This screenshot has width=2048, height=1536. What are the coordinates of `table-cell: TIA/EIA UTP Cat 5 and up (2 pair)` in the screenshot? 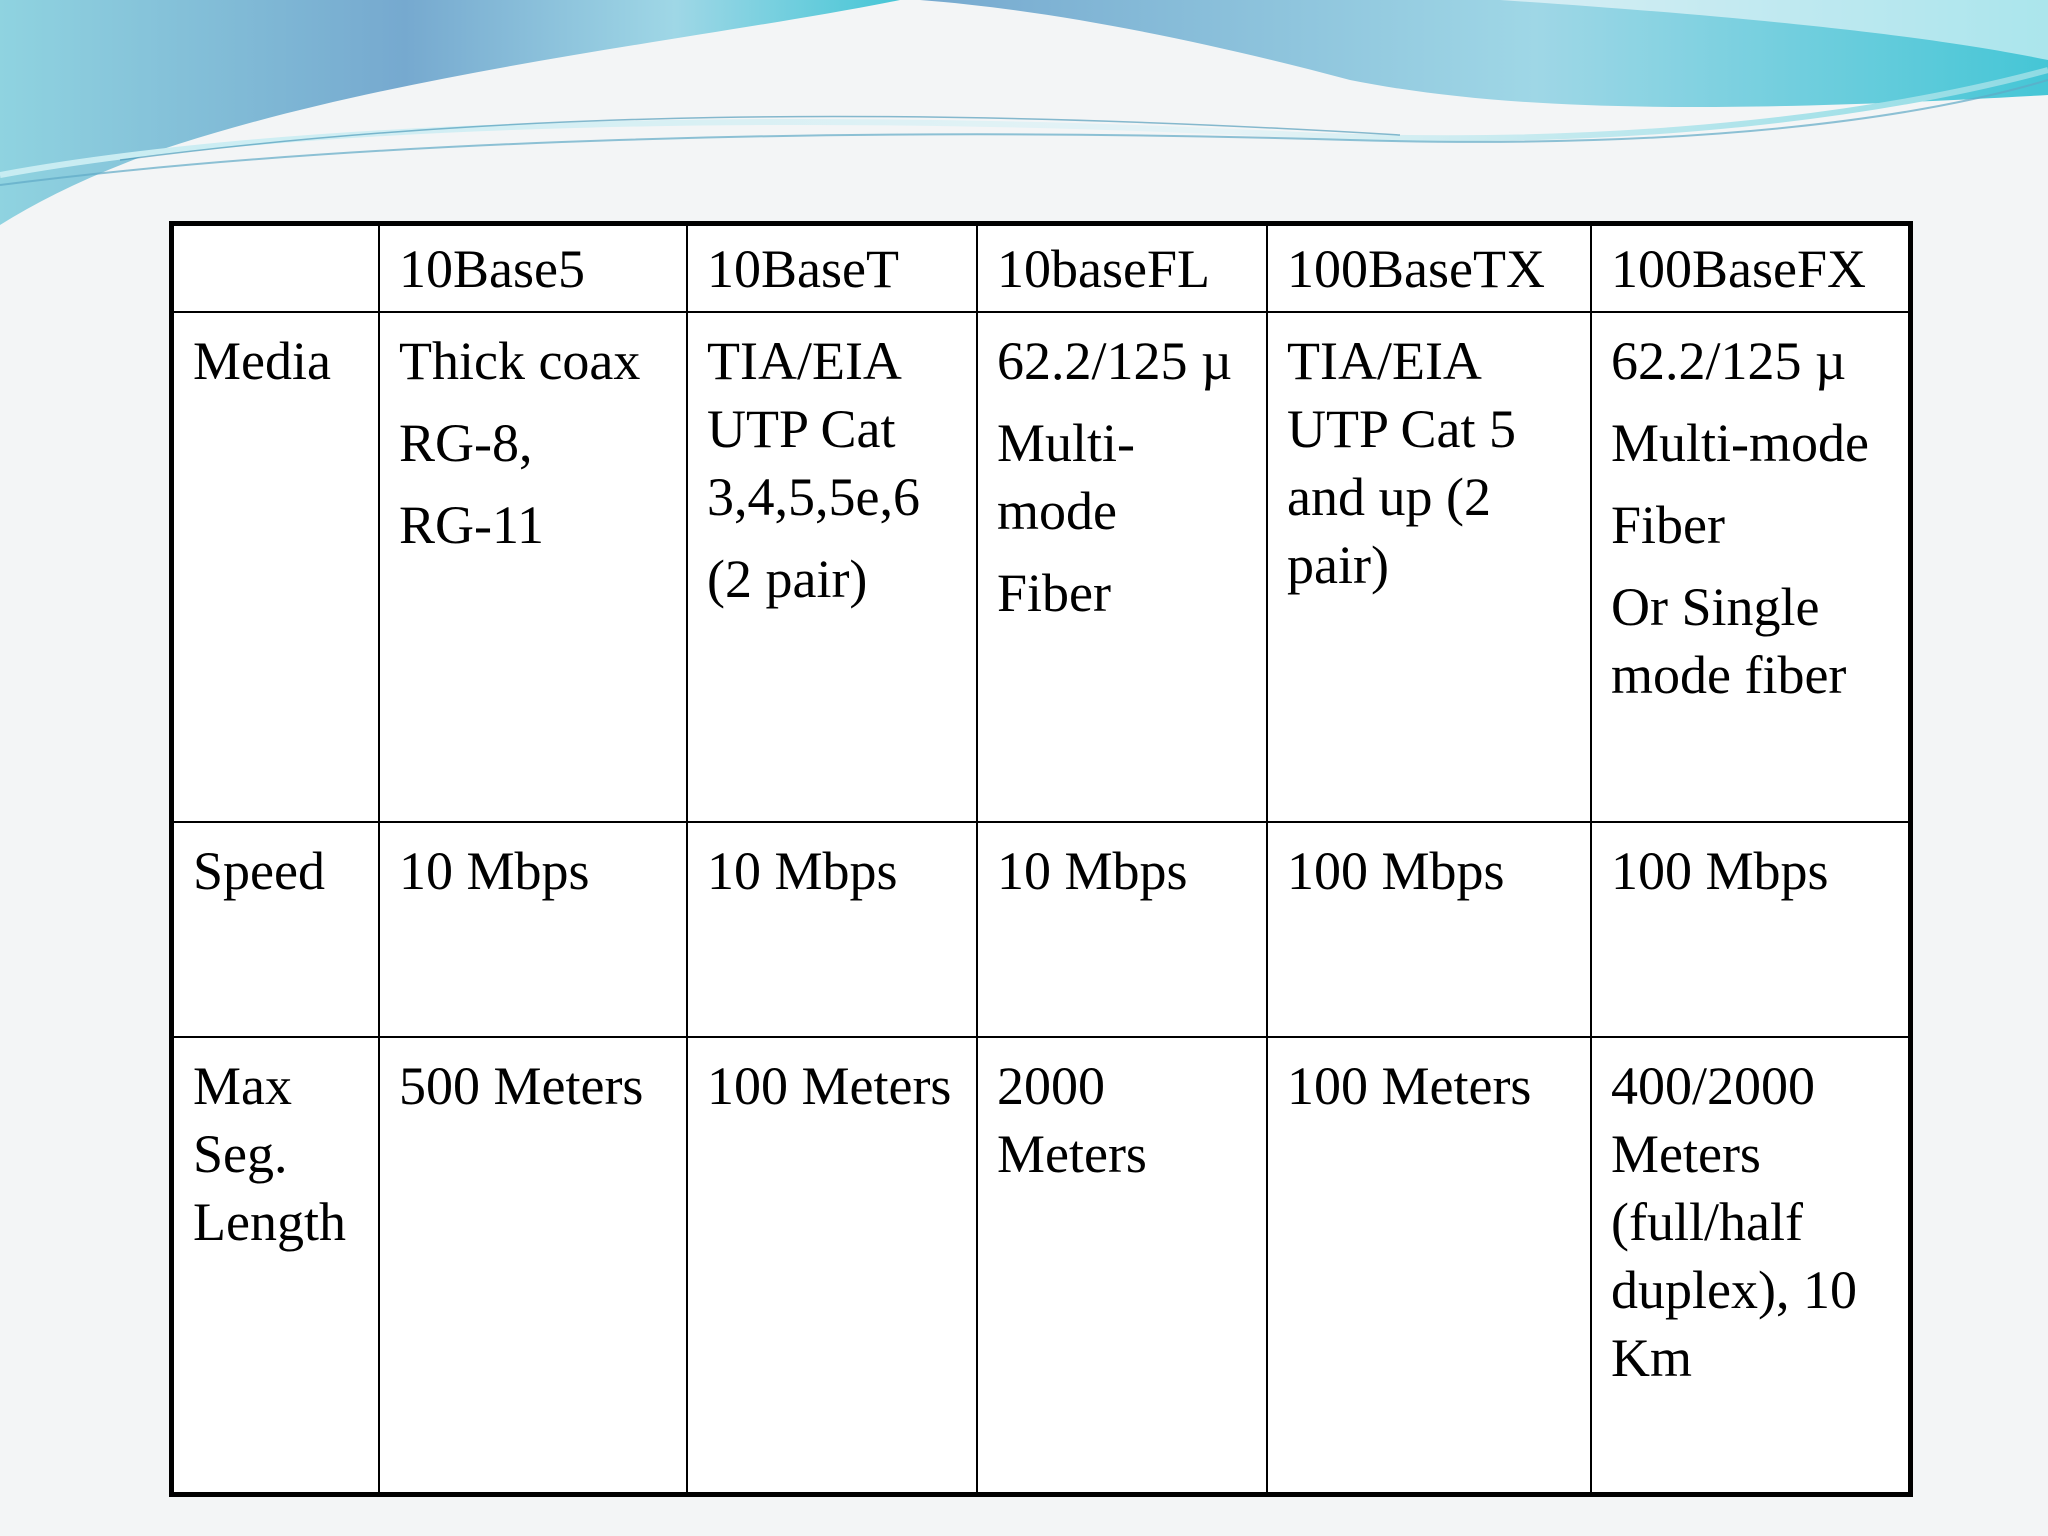 It's located at (1429, 567).